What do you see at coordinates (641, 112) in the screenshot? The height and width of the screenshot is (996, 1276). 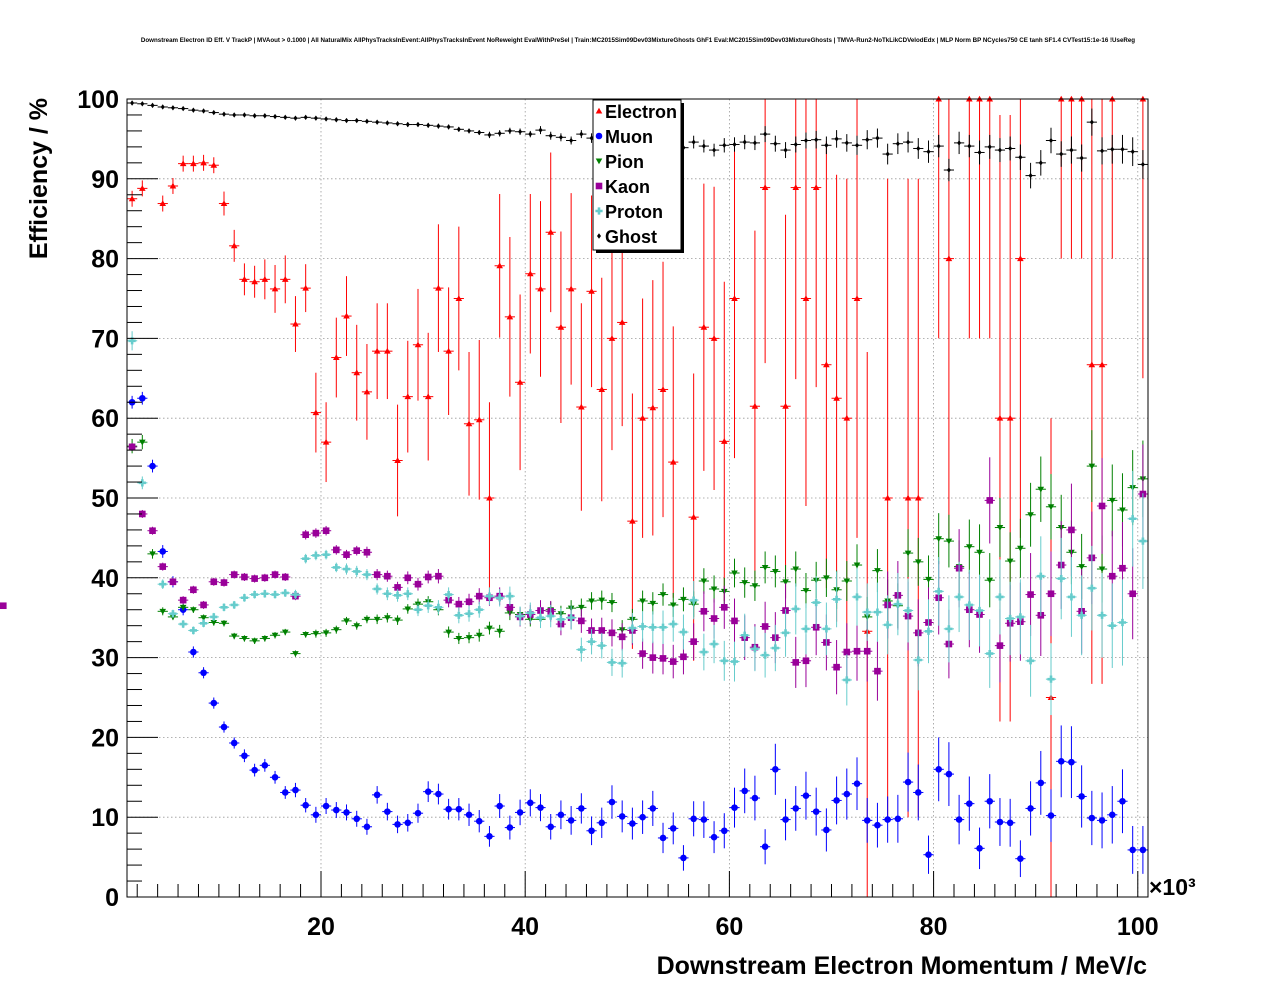 I see `legend-label: Electron` at bounding box center [641, 112].